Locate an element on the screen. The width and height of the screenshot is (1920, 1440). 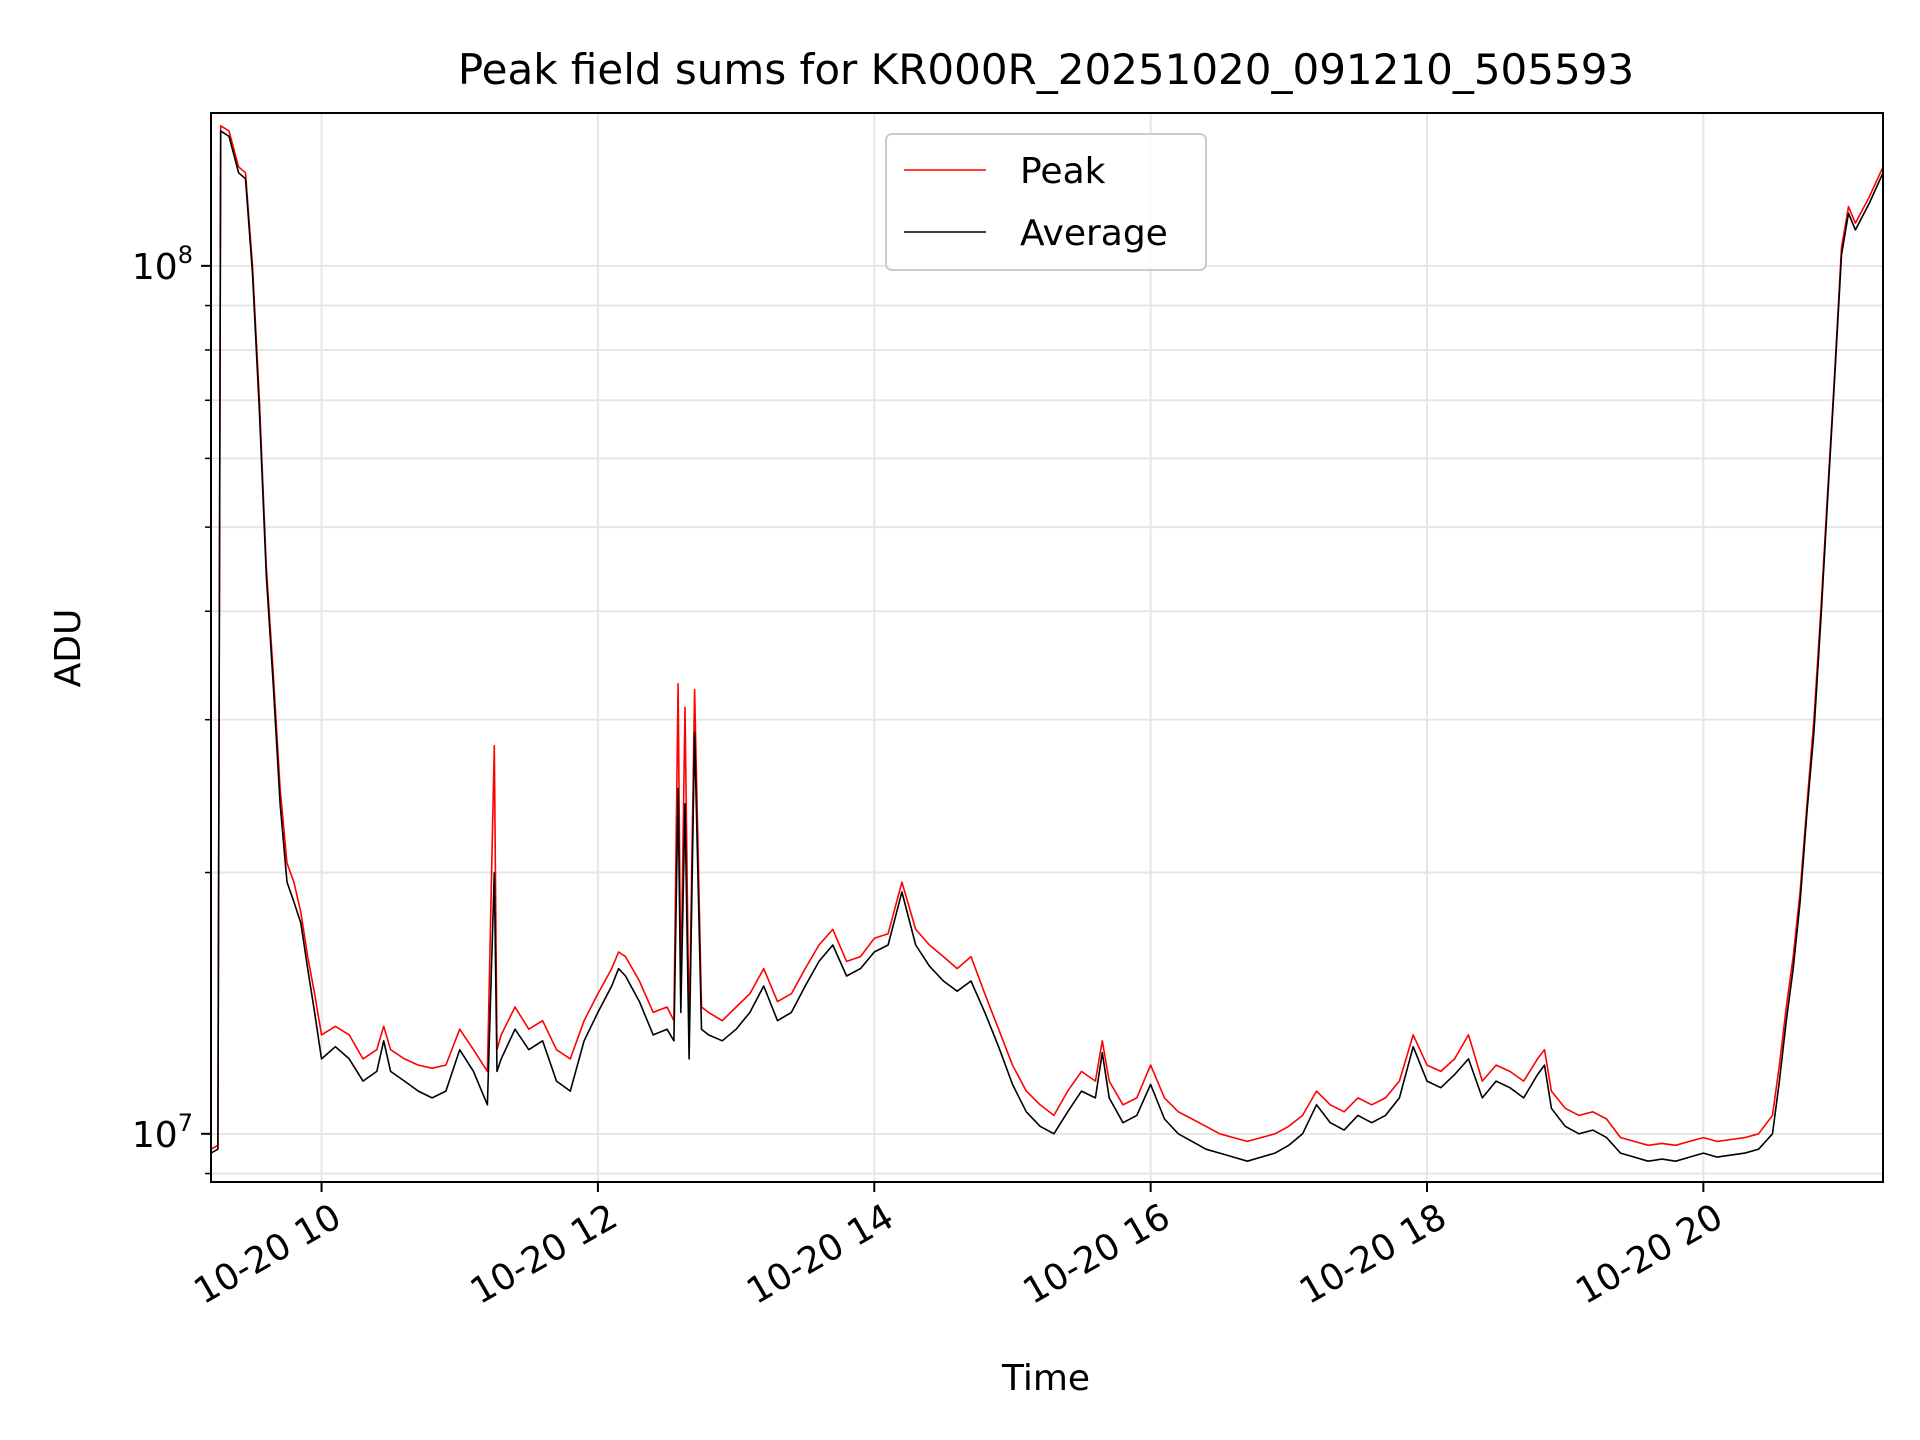
legend-label-peak: Peak is located at coordinates (1063, 171).